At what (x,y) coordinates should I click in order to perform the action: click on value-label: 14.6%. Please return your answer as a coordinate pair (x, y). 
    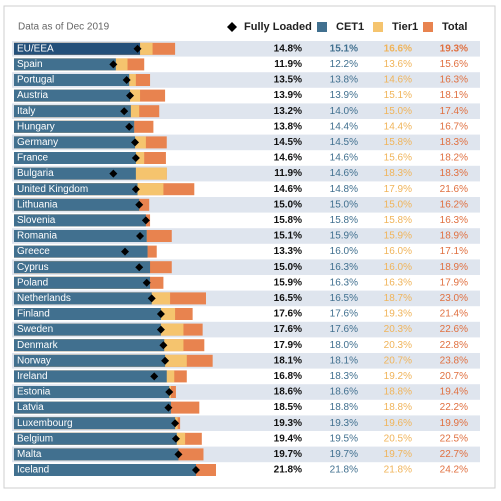
    Looking at the image, I should click on (288, 158).